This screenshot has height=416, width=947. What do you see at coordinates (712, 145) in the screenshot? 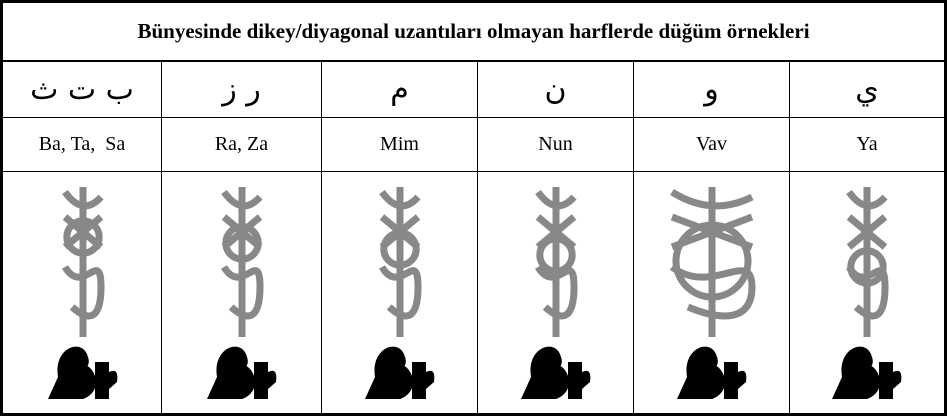
I see `name-cell: Vav` at bounding box center [712, 145].